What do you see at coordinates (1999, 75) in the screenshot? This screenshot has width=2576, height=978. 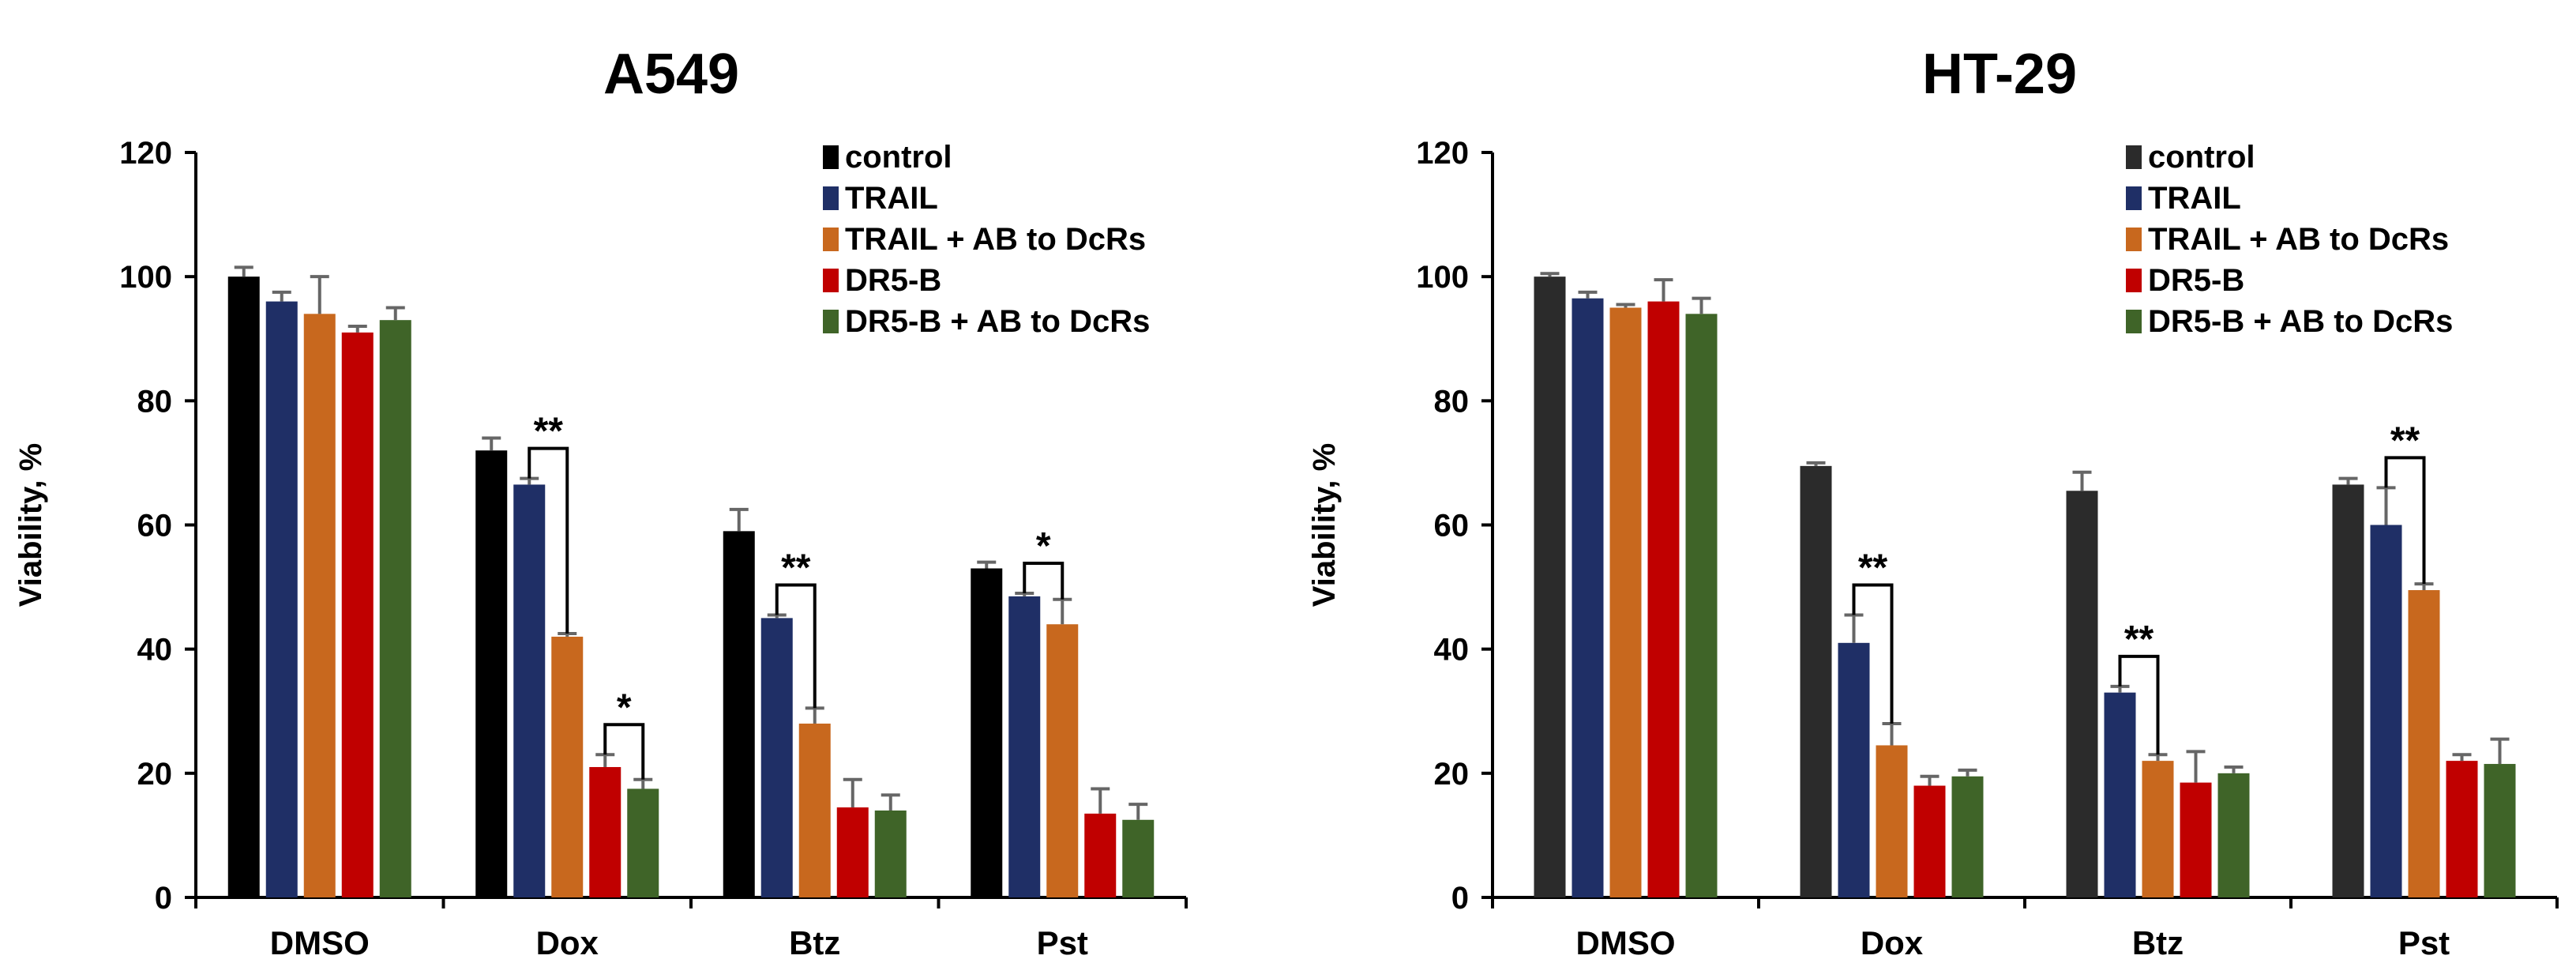 I see `chart-title: HT-29` at bounding box center [1999, 75].